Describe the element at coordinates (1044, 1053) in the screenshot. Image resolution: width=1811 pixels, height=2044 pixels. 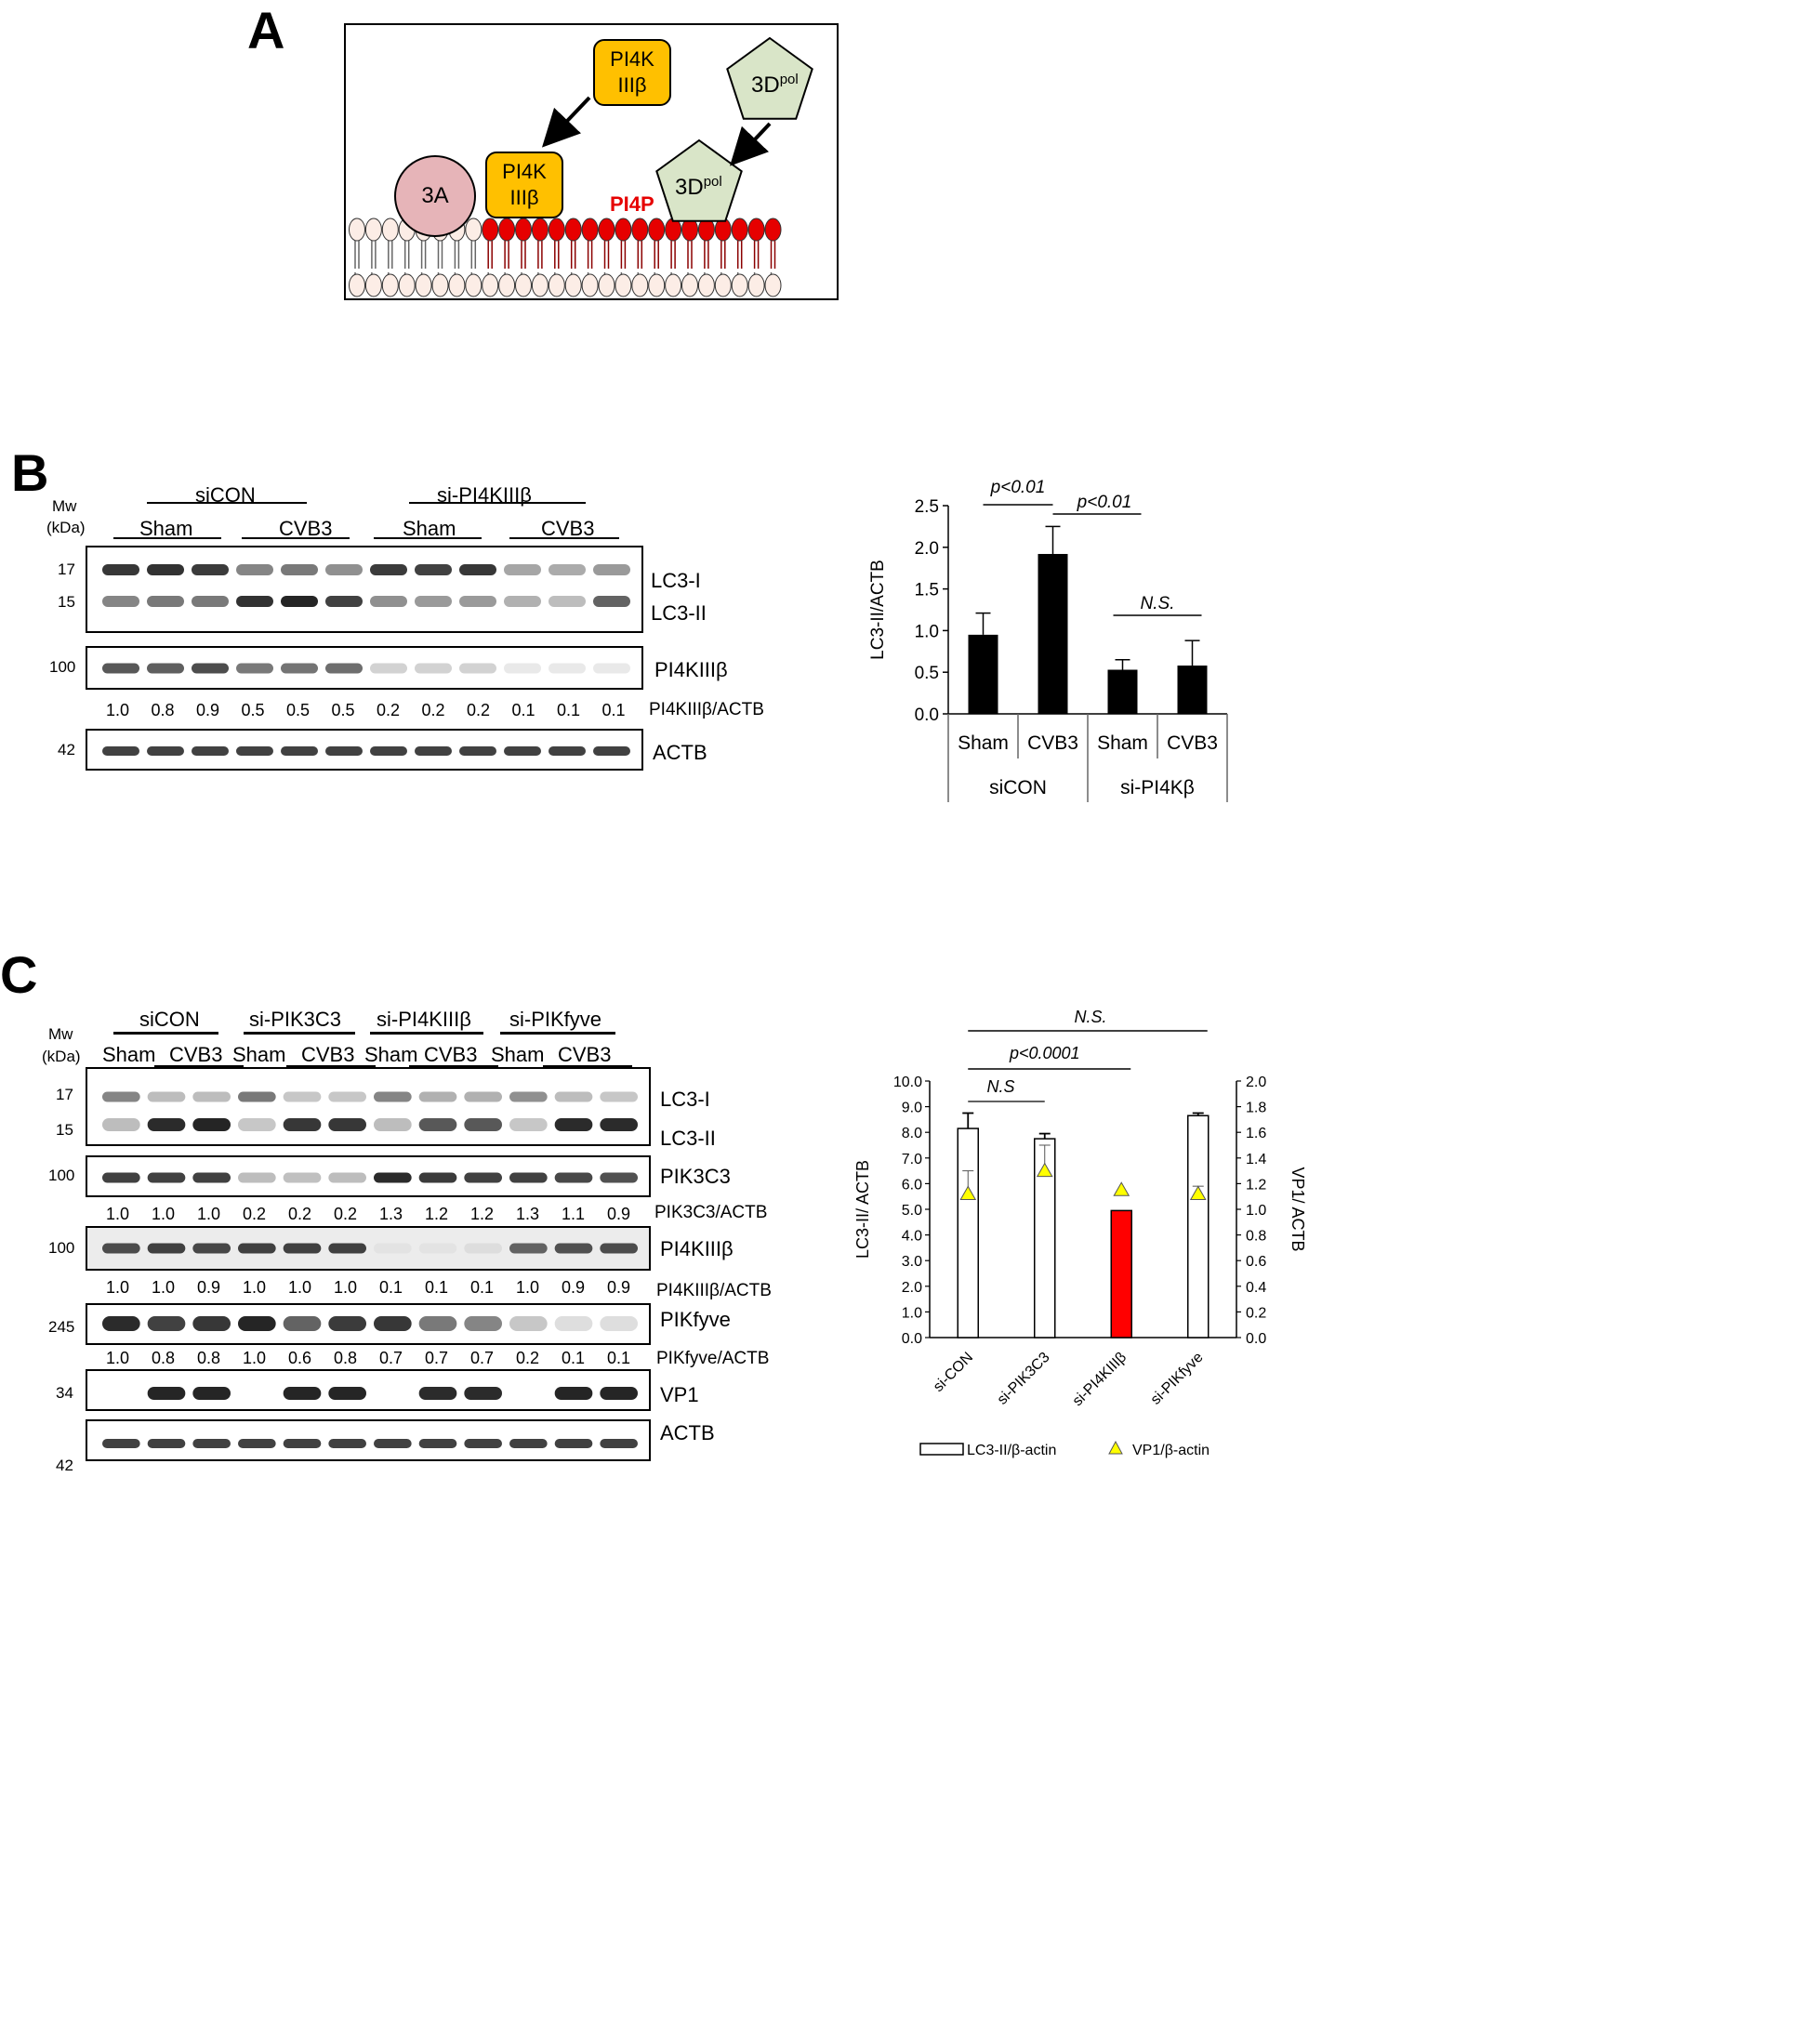
I see `sig-label: p<0.0001` at that location.